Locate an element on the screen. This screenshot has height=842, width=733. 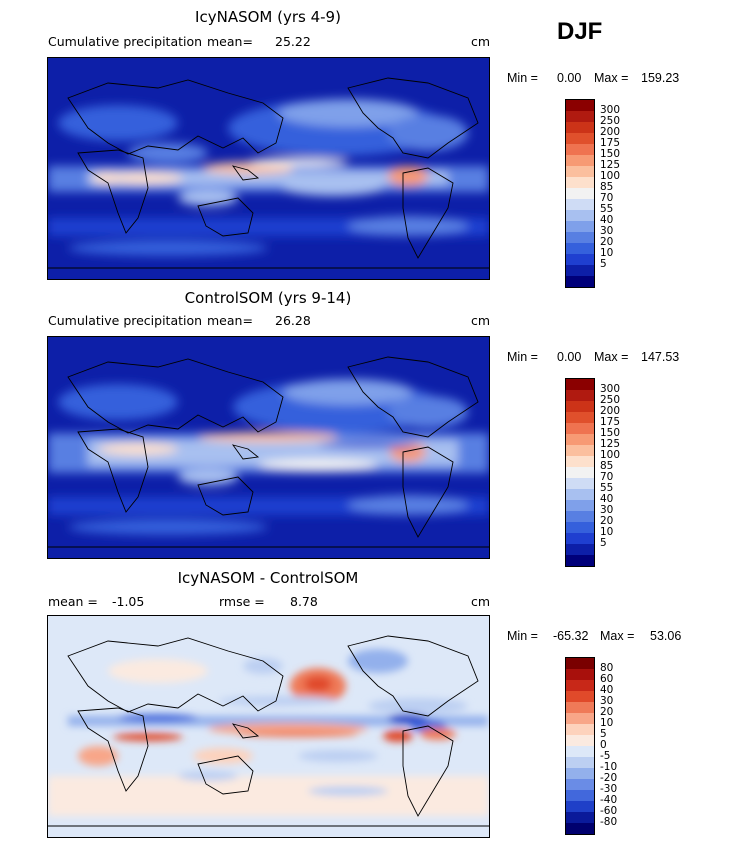
mean-label-icy: mean= is located at coordinates (230, 41).